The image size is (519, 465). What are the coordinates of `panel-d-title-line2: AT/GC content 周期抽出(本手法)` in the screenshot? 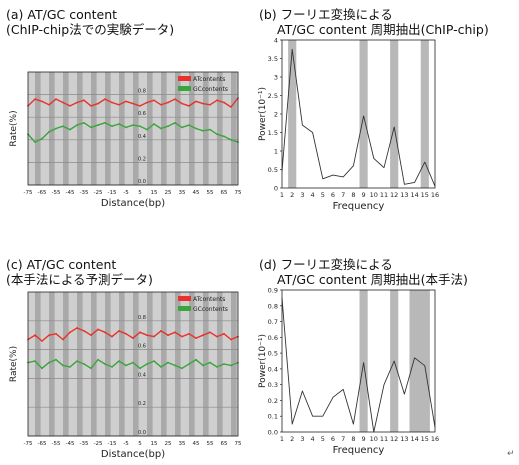 It's located at (372, 279).